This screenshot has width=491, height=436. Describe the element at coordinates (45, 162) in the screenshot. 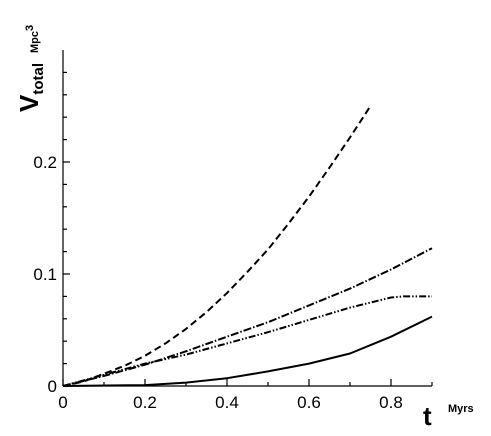

I see `y-tick-label: 0.2` at that location.